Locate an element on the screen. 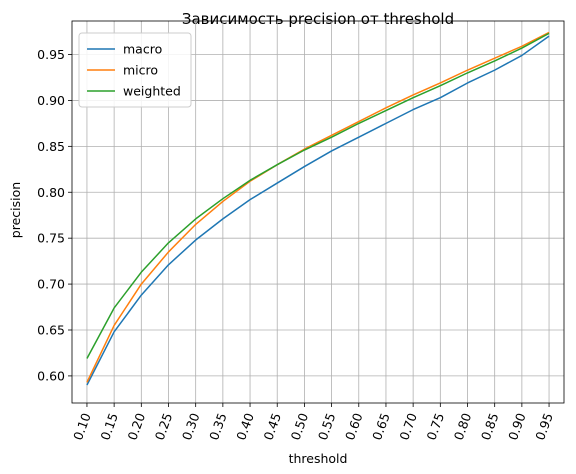 This screenshot has width=576, height=474. x-tick-label: 0.75 is located at coordinates (436, 426).